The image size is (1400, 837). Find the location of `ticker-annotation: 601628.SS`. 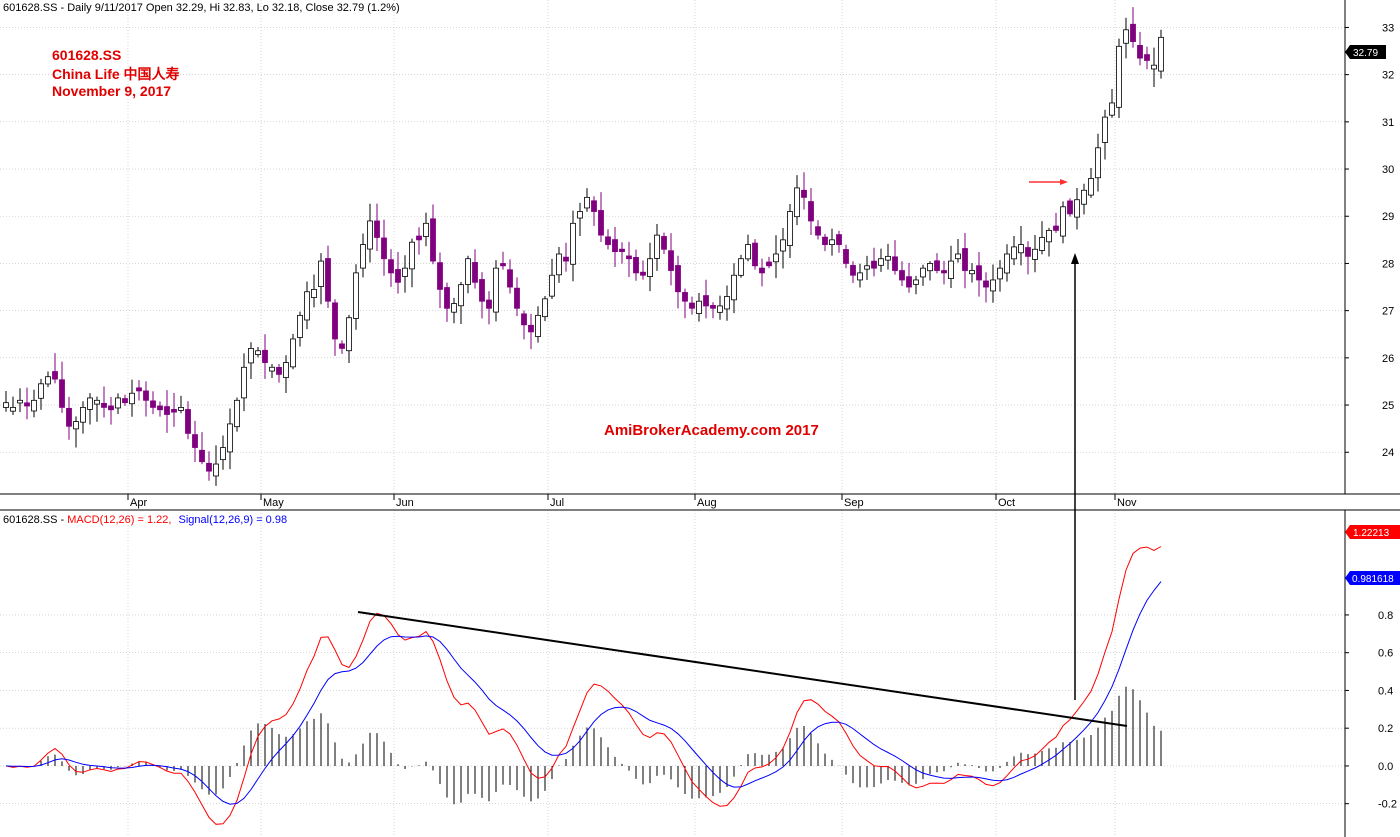

ticker-annotation: 601628.SS is located at coordinates (86, 55).